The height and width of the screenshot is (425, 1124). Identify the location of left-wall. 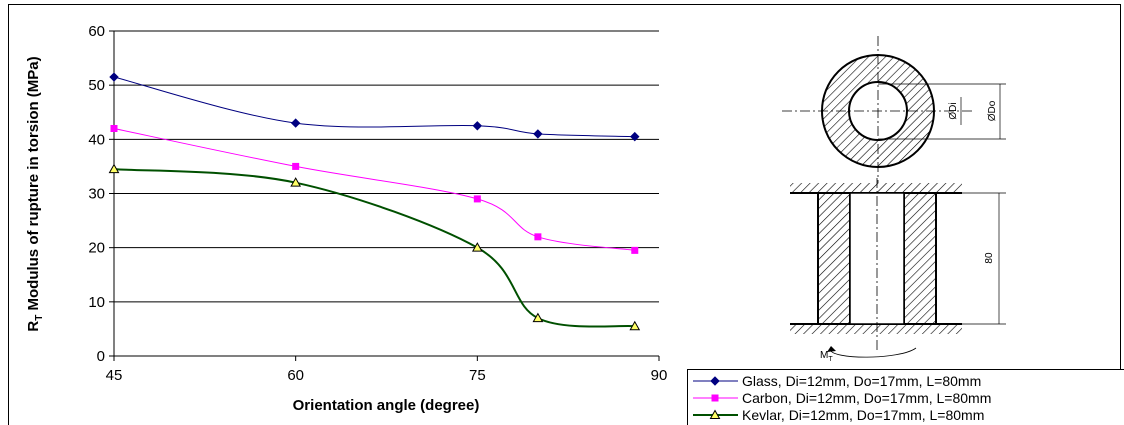
(834, 258).